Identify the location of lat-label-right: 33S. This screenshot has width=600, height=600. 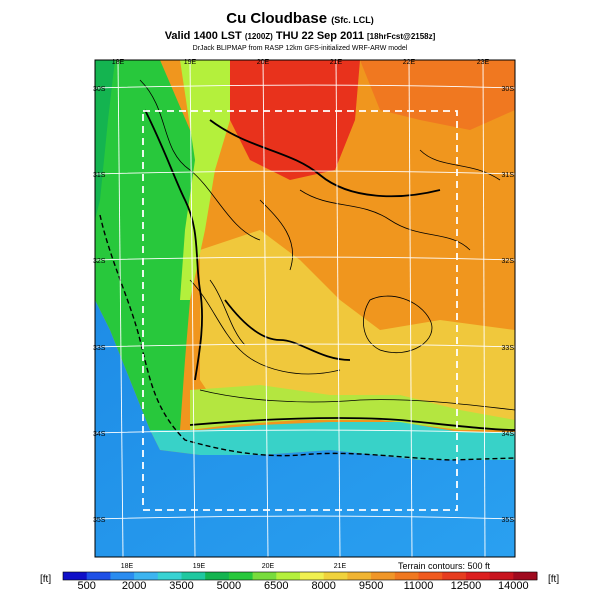
(508, 348).